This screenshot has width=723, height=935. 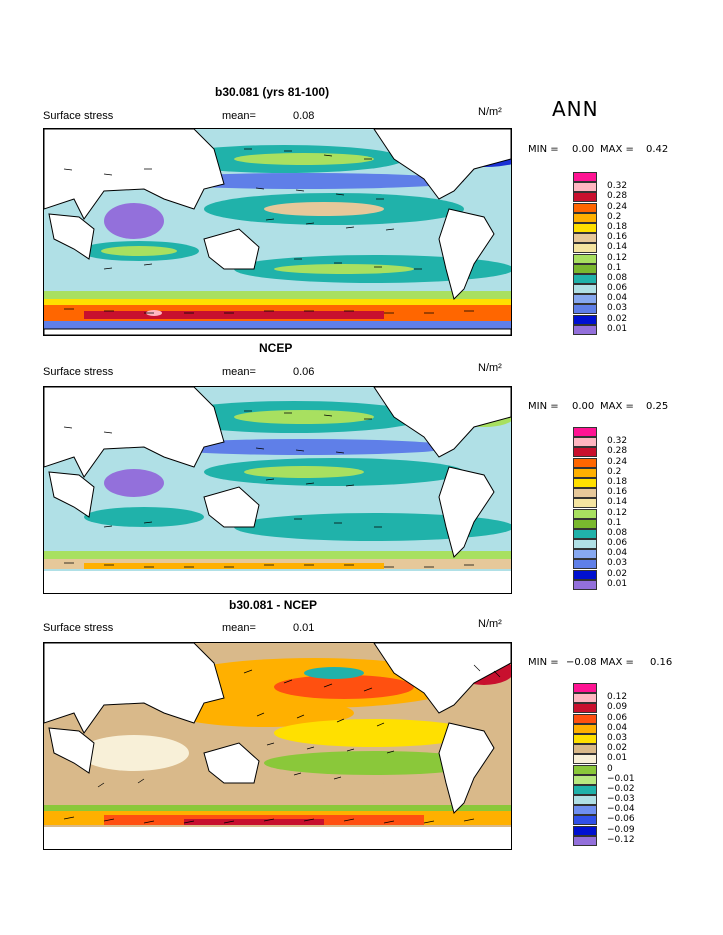 What do you see at coordinates (610, 768) in the screenshot?
I see `colorbar-label: 0` at bounding box center [610, 768].